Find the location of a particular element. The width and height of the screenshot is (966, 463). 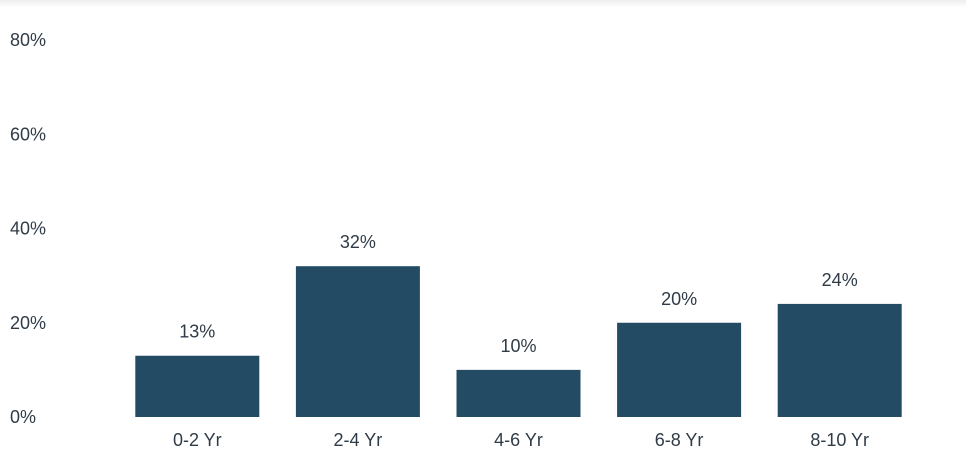

y-tick-label: 0% is located at coordinates (23, 417).